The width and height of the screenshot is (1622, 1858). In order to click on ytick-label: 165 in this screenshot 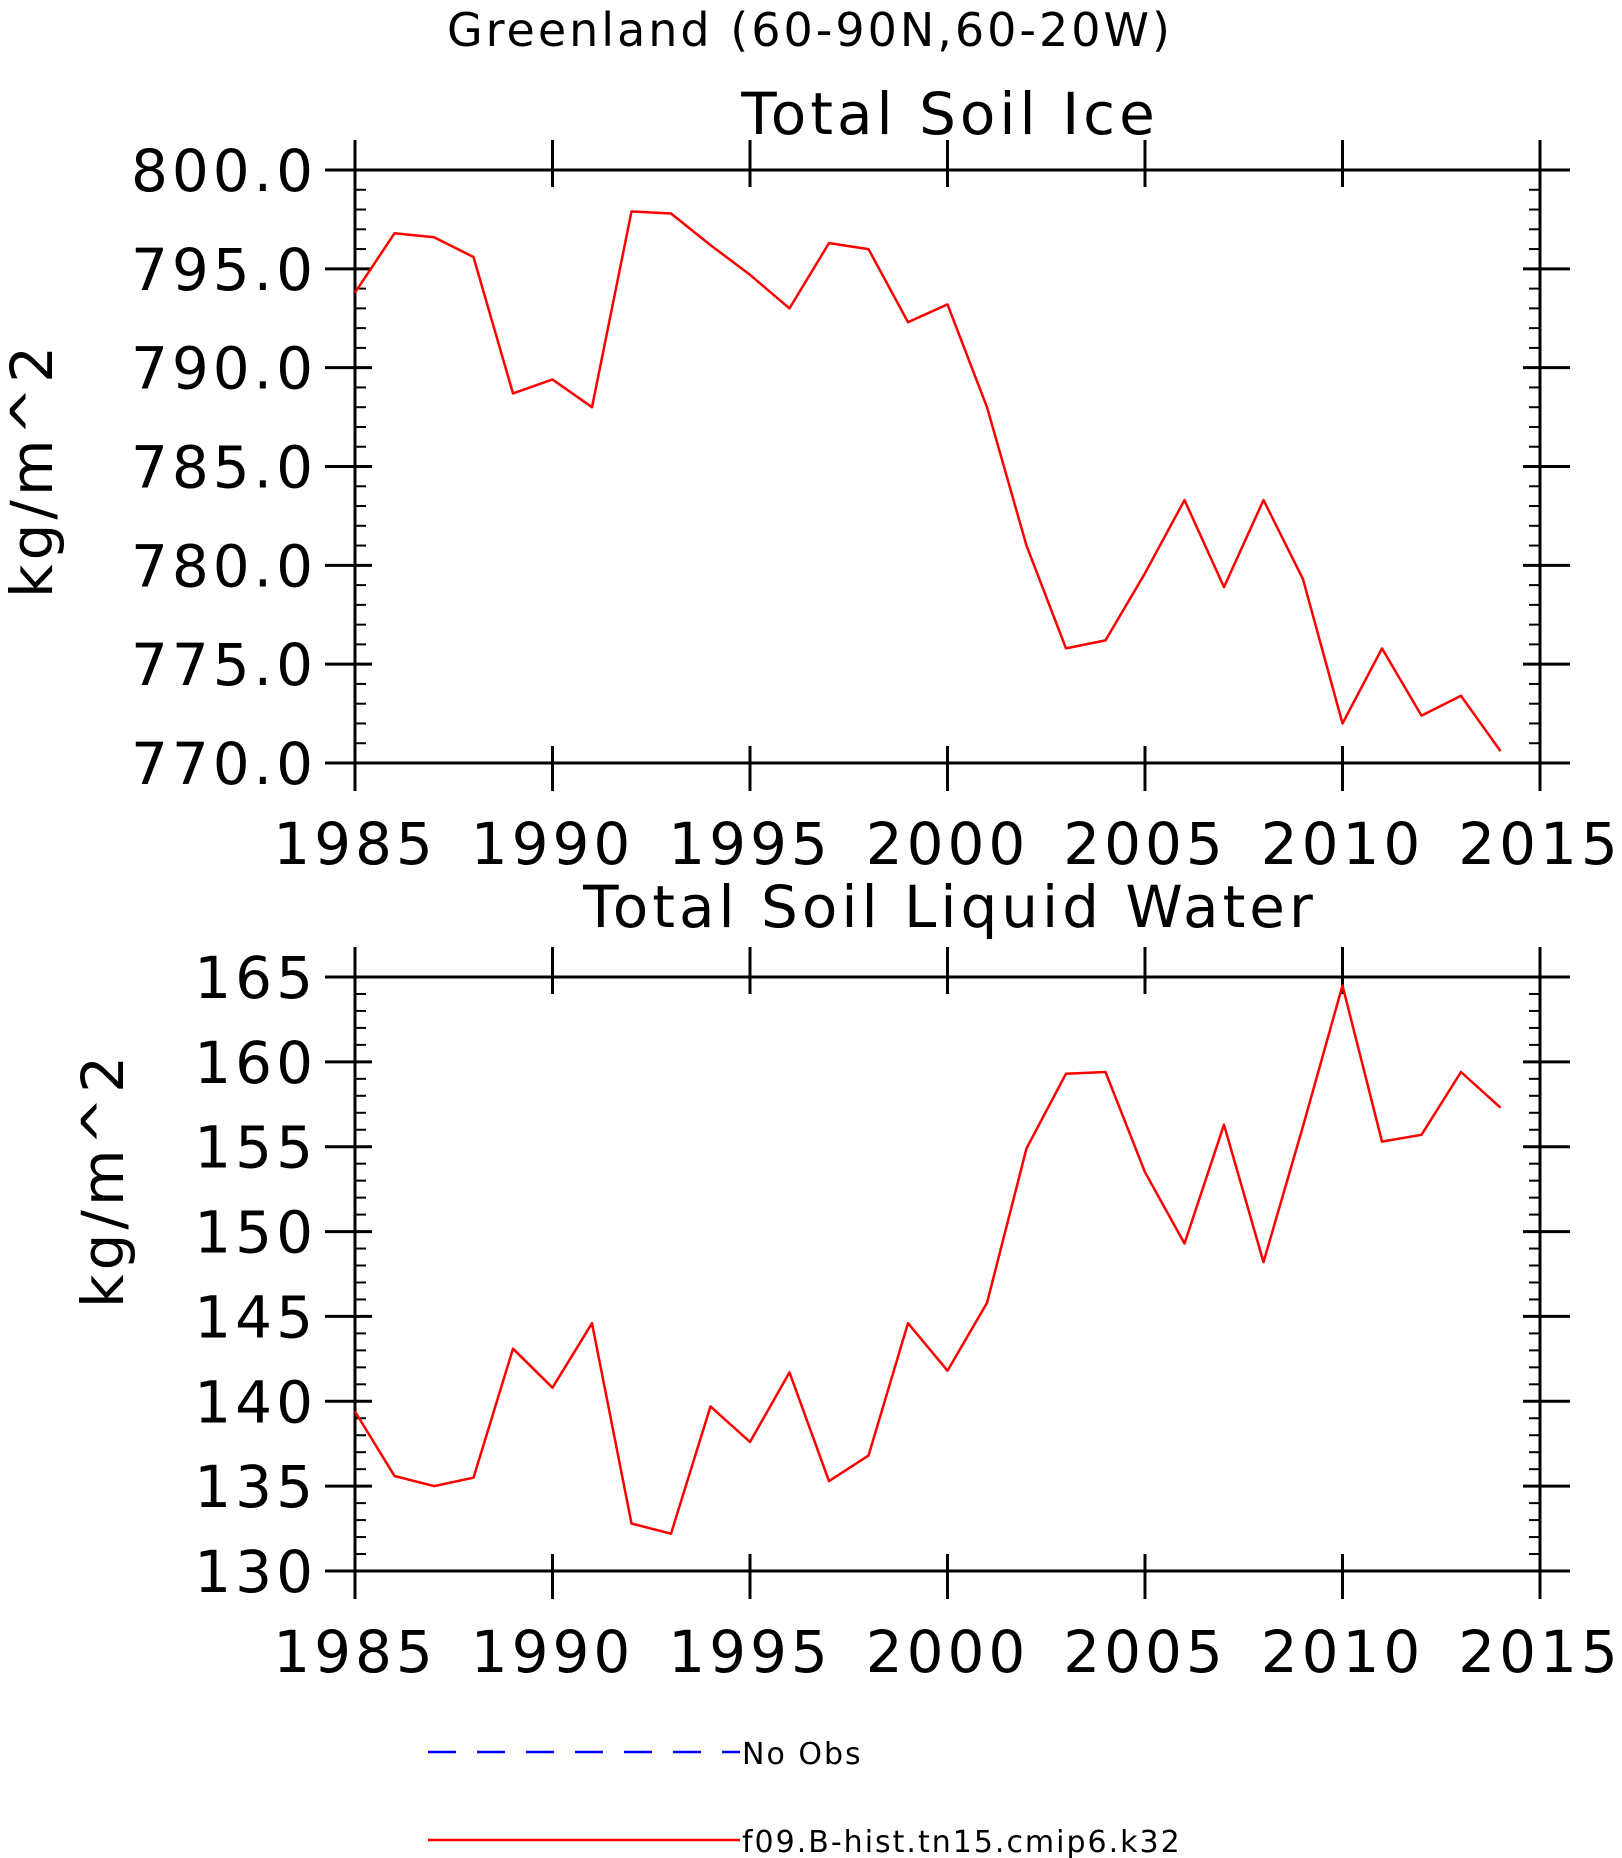, I will do `click(255, 978)`.